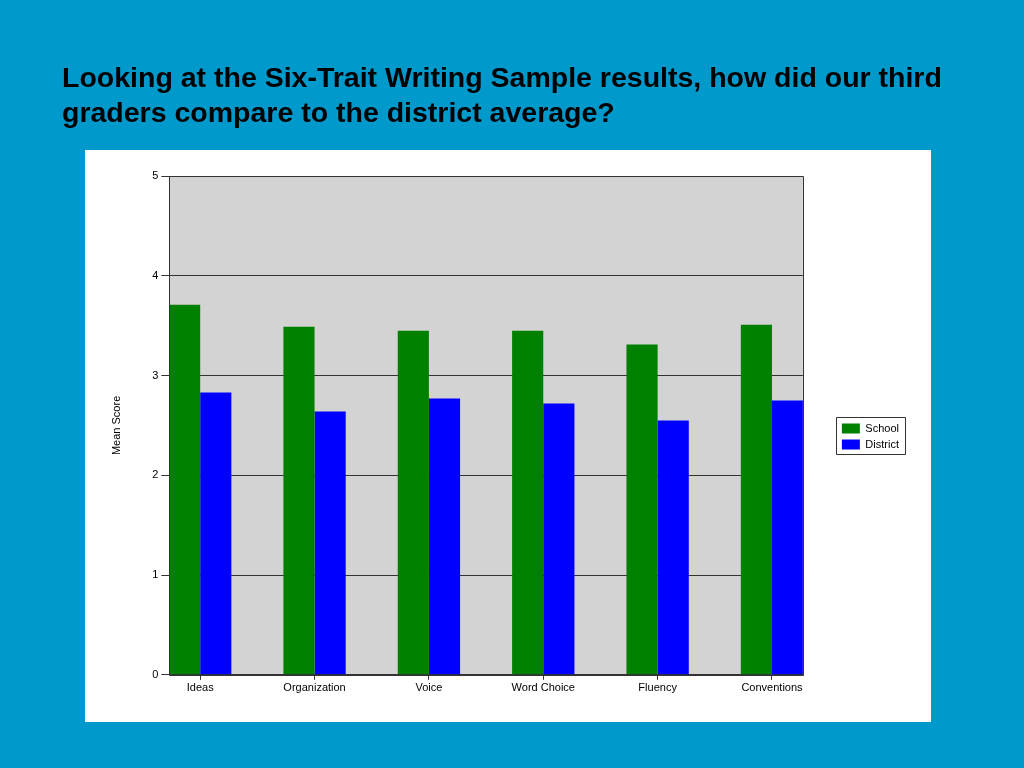 Image resolution: width=1024 pixels, height=768 pixels. What do you see at coordinates (115, 425) in the screenshot?
I see `y-axis-title: Mean Score` at bounding box center [115, 425].